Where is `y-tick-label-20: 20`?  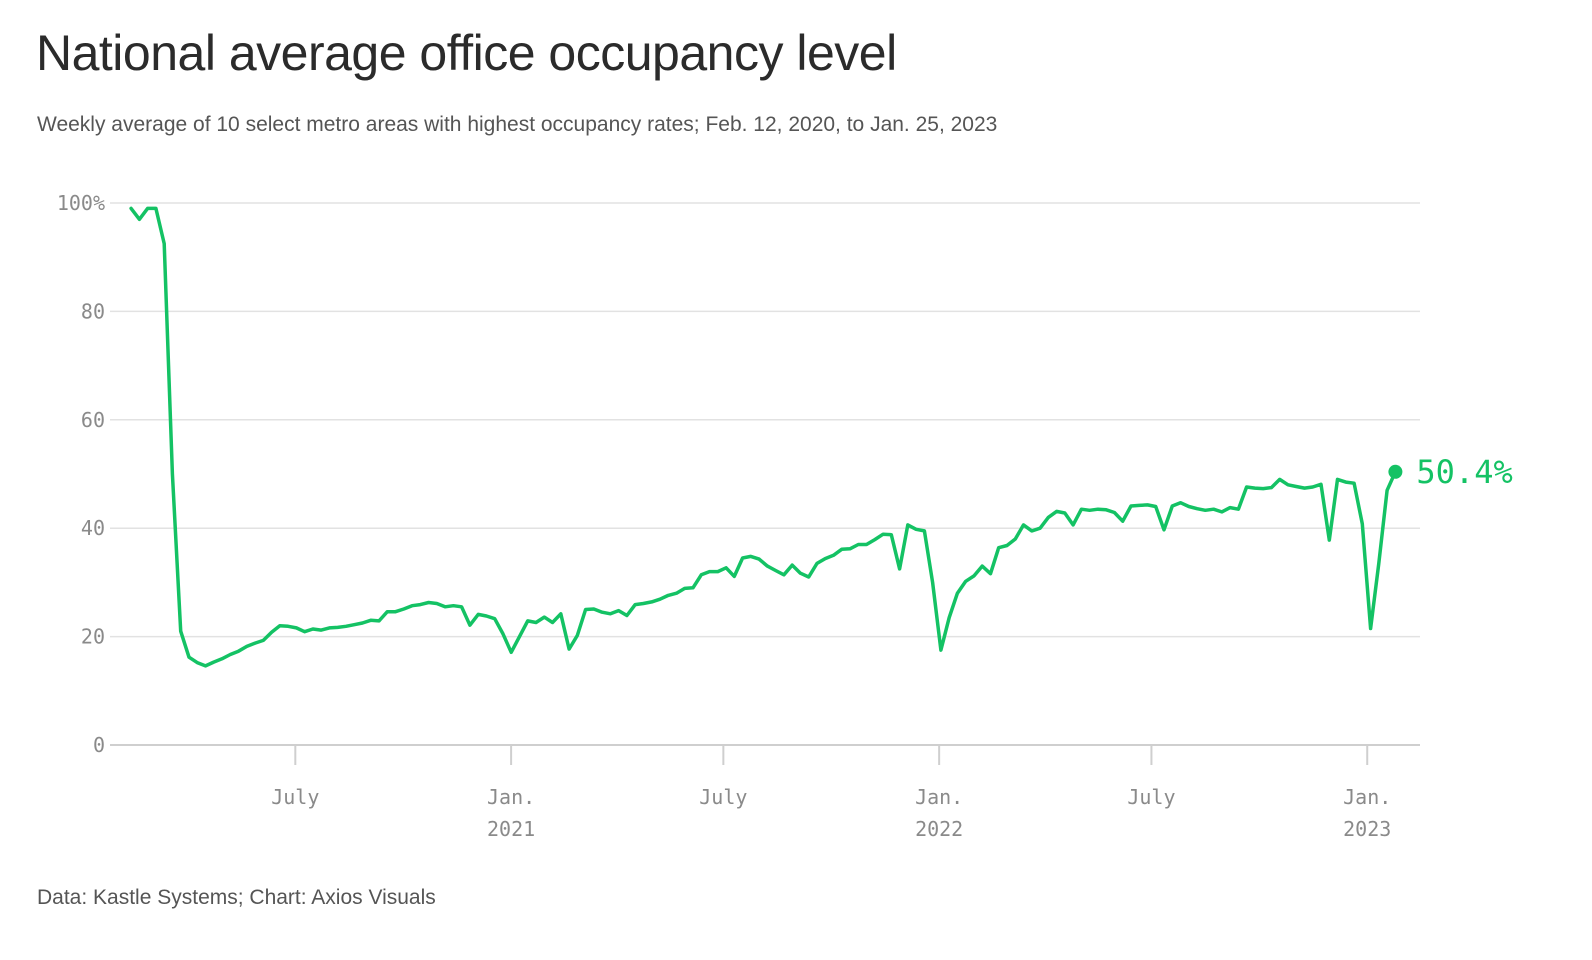
y-tick-label-20: 20 is located at coordinates (93, 637).